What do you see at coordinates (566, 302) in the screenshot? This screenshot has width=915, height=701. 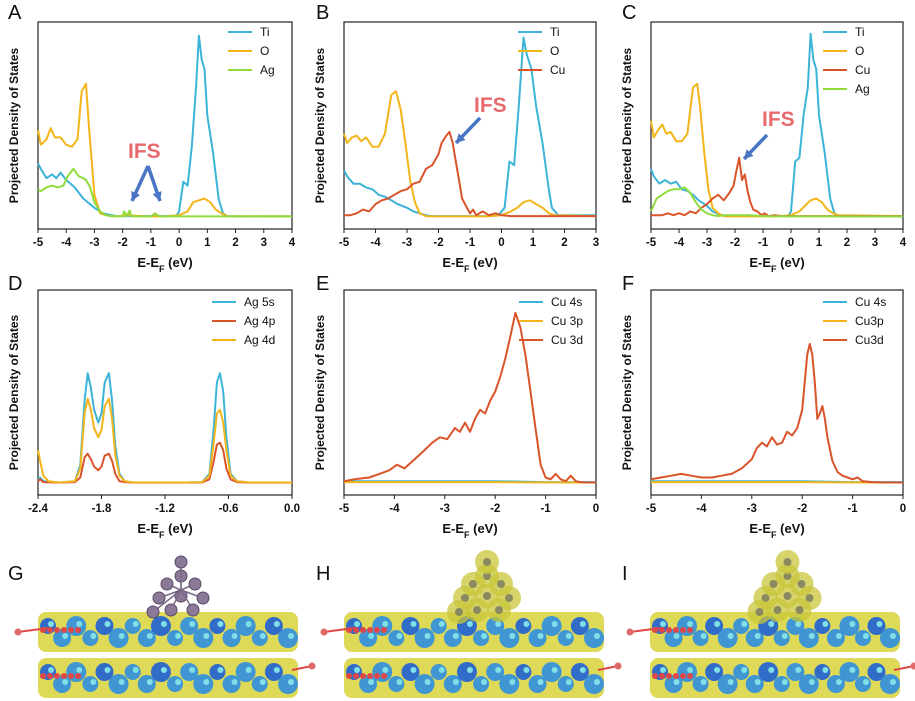 I see `legend-label: Cu 4s` at bounding box center [566, 302].